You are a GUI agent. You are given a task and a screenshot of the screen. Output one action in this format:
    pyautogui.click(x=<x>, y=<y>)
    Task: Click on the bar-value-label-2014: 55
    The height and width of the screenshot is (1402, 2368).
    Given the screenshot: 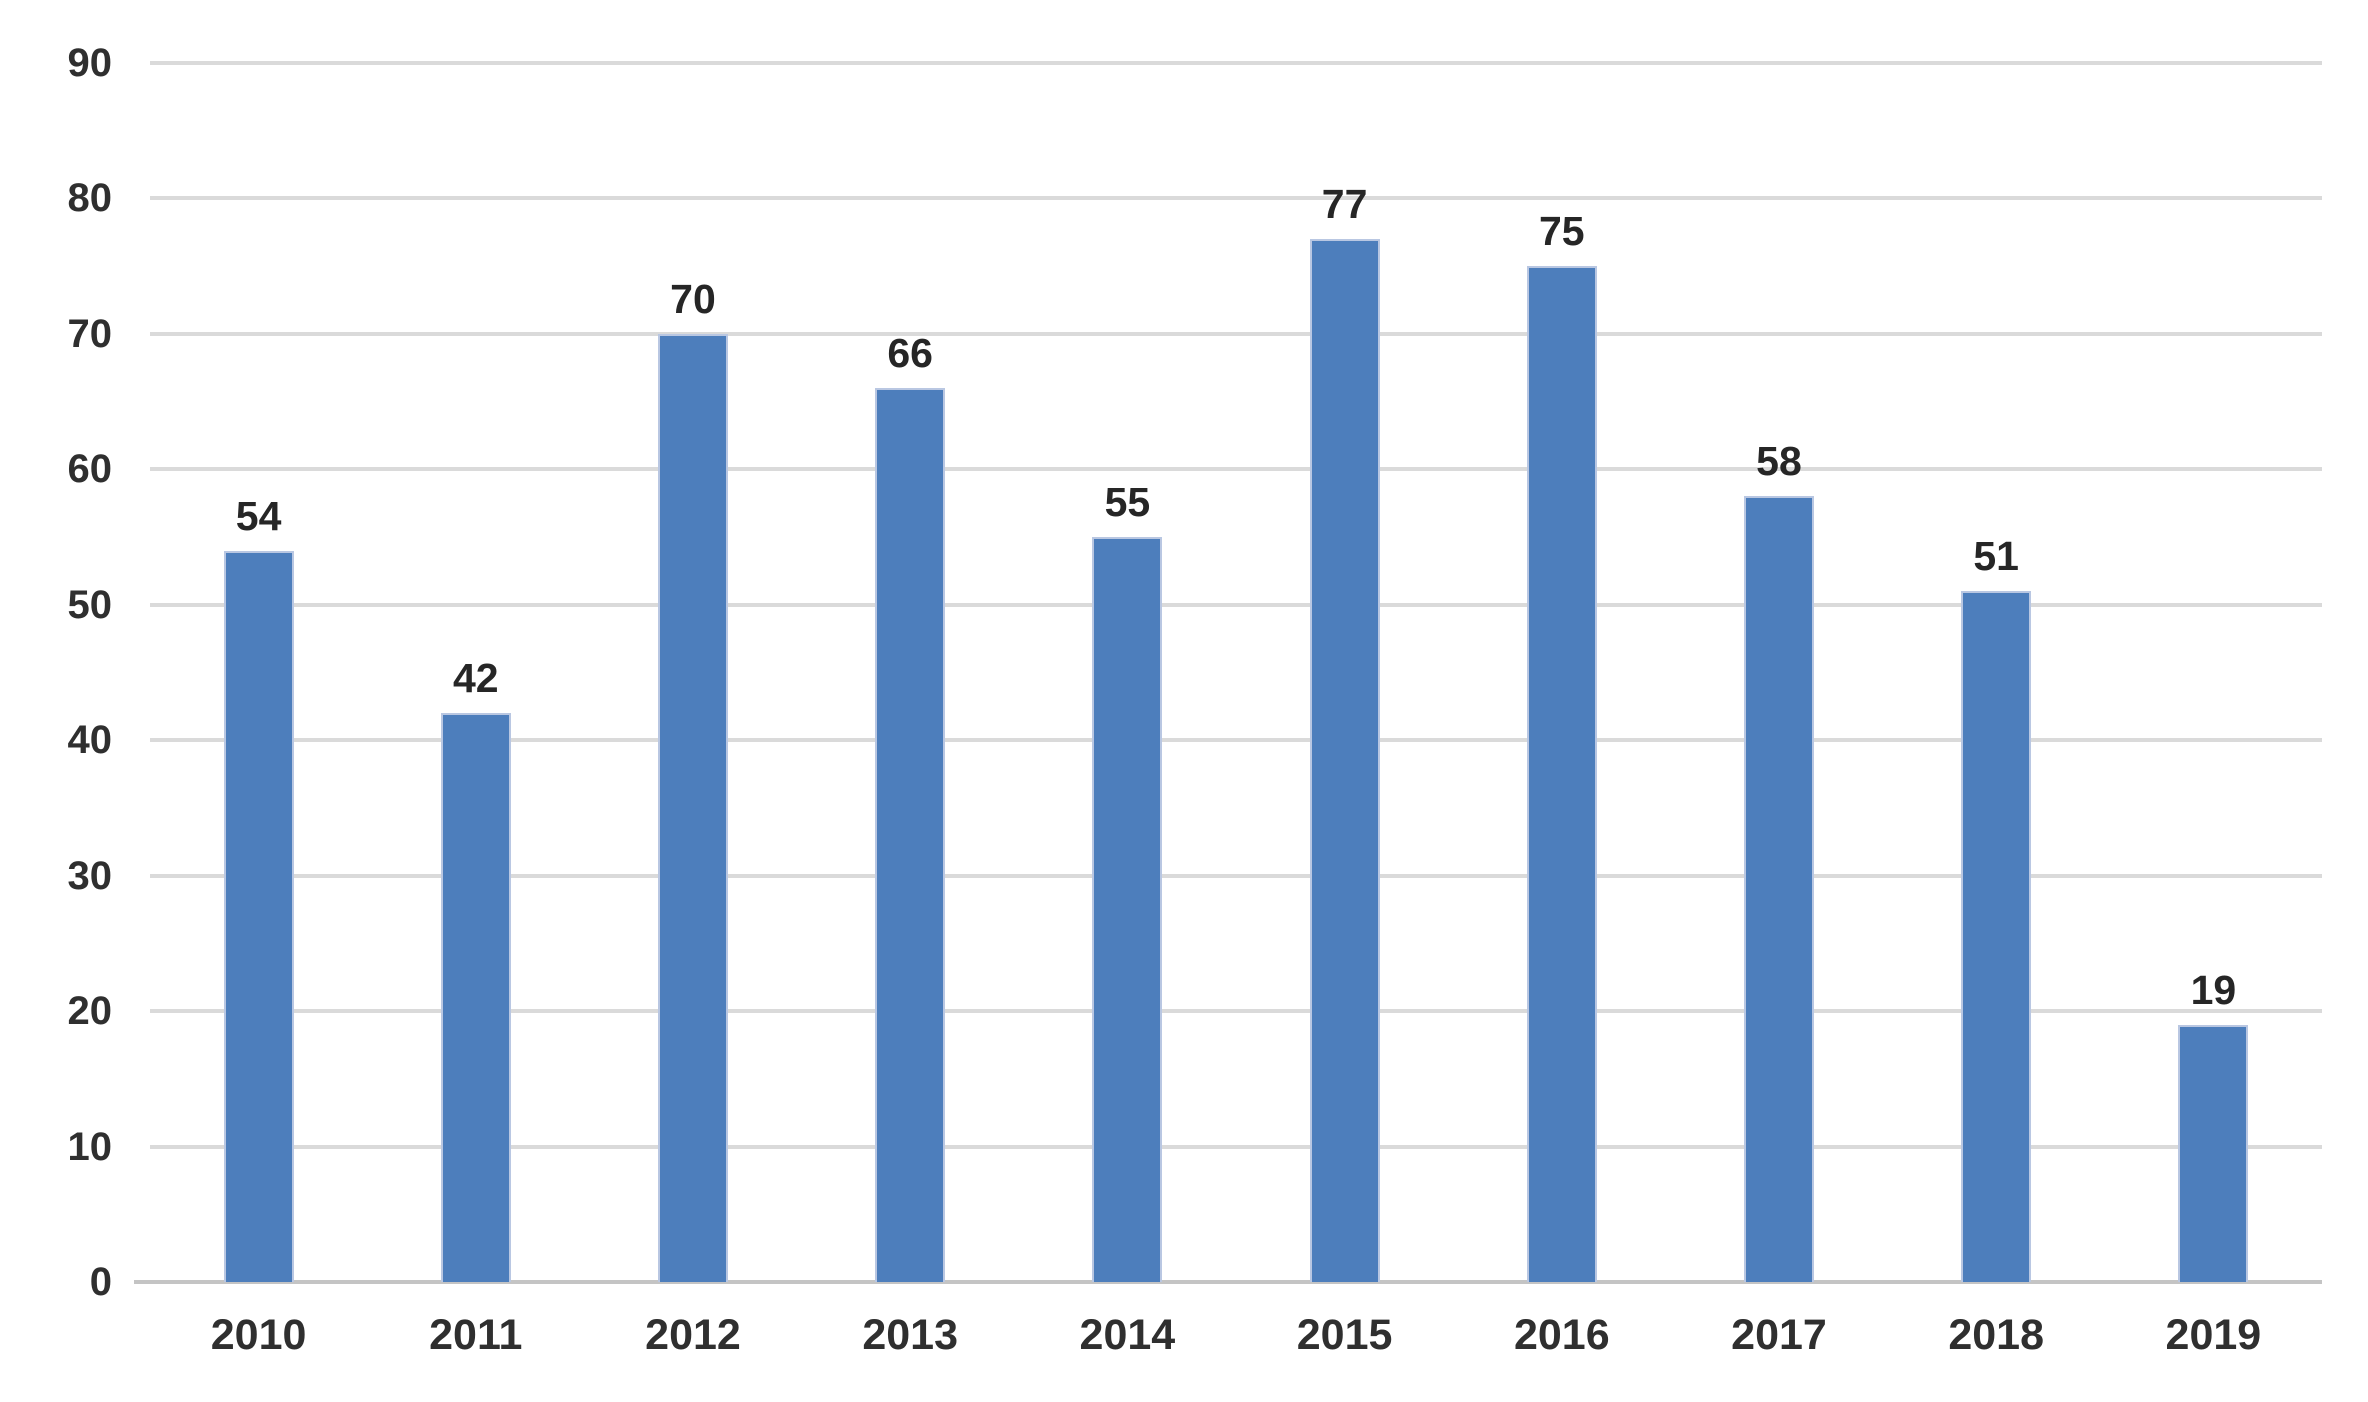 What is the action you would take?
    pyautogui.click(x=1127, y=502)
    